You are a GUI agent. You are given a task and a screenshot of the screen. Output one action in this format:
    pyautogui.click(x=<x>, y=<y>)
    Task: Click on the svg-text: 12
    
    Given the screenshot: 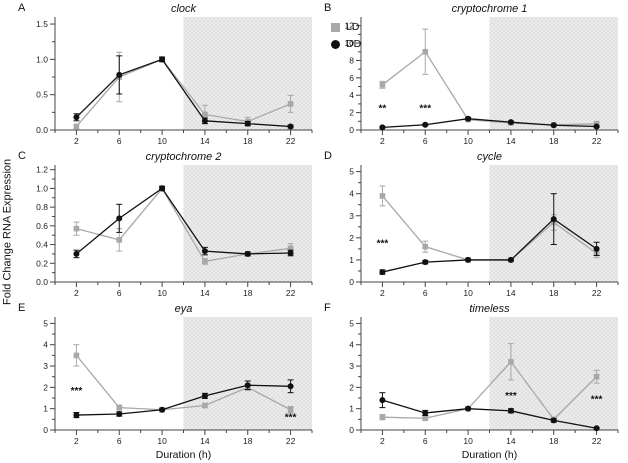 What is the action you would take?
    pyautogui.click(x=350, y=26)
    